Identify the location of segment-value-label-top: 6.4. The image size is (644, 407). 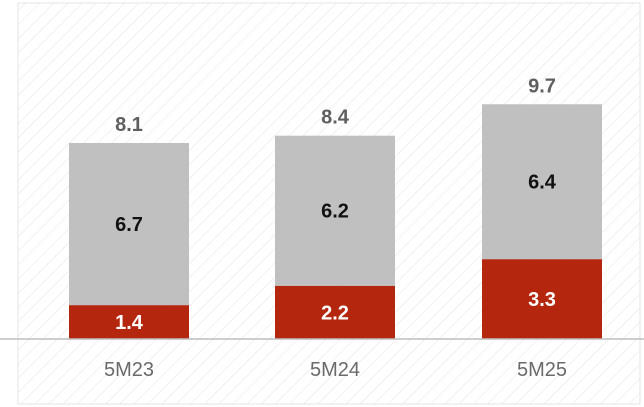
(542, 183).